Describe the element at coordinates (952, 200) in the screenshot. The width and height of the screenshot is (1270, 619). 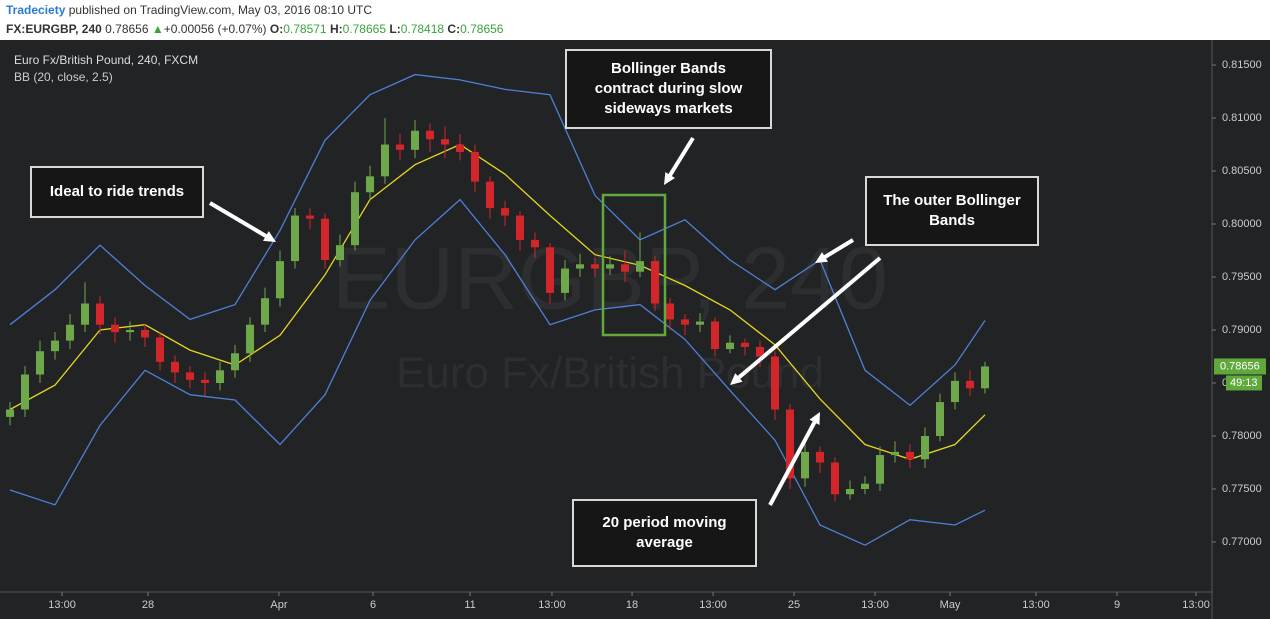
I see `annotation-text: The outer Bollinger` at that location.